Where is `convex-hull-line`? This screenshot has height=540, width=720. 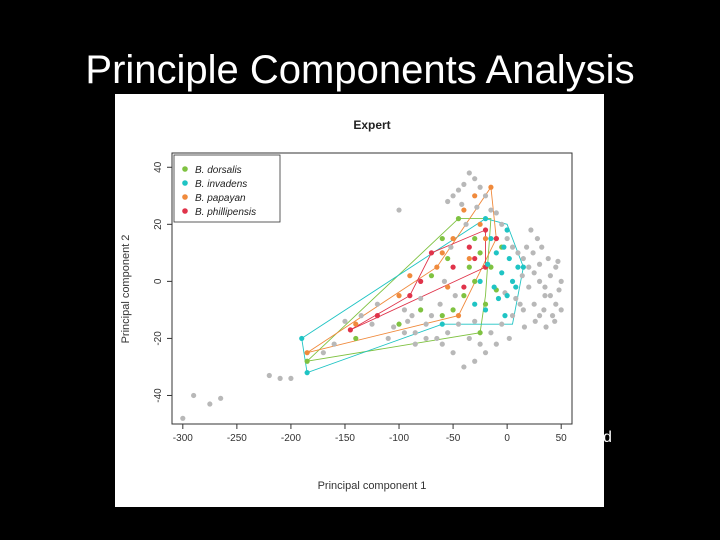 convex-hull-line is located at coordinates (399, 290).